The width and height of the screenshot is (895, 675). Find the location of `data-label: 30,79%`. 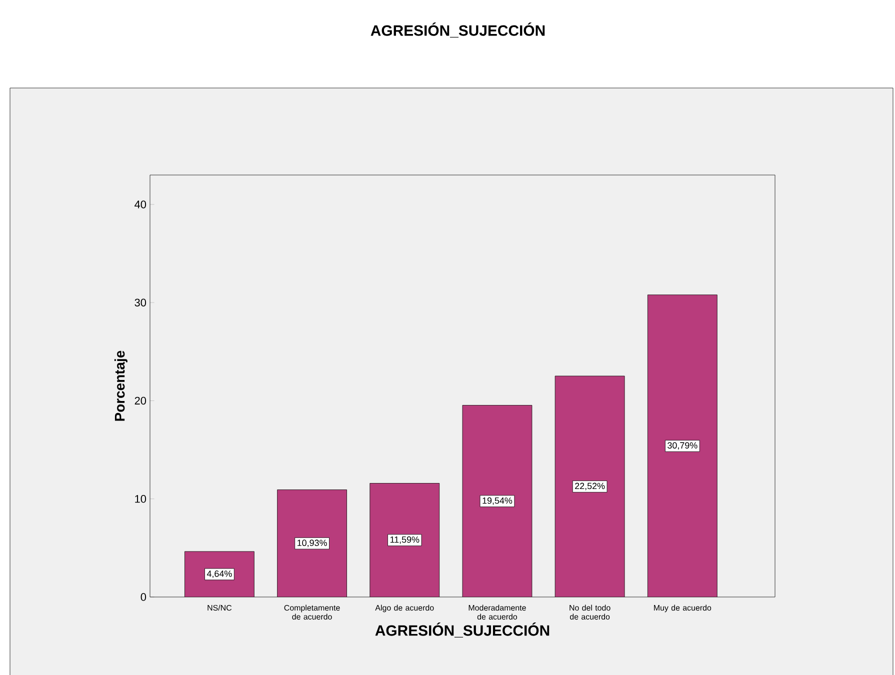

data-label: 30,79% is located at coordinates (683, 446).